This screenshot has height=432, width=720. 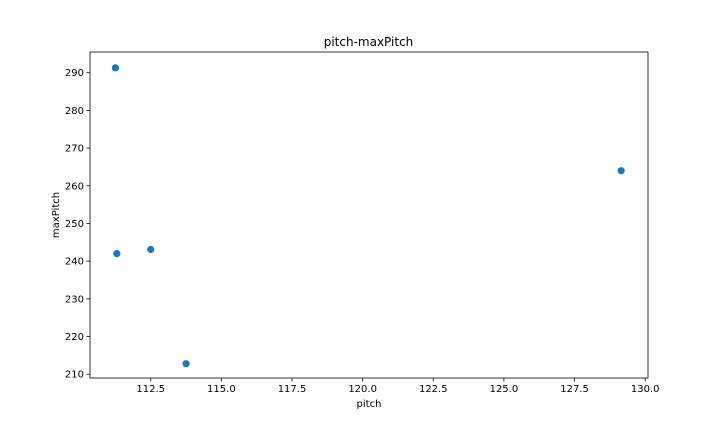 I want to click on y-tick-label: 210, so click(x=74, y=375).